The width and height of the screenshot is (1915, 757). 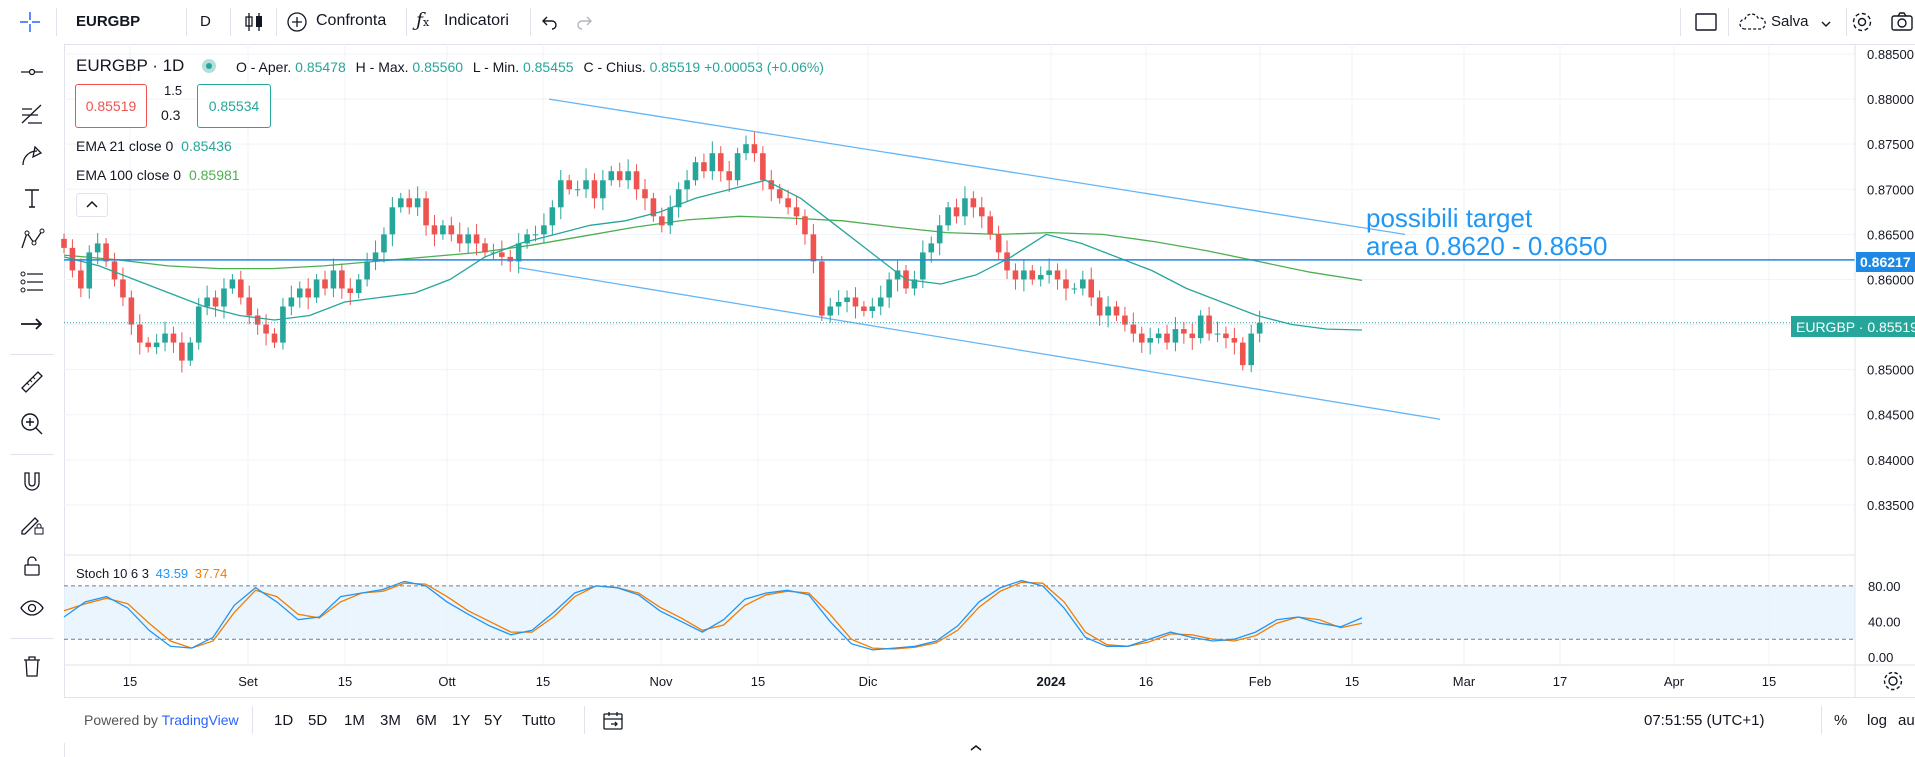 I want to click on interval-button: D, so click(x=205, y=21).